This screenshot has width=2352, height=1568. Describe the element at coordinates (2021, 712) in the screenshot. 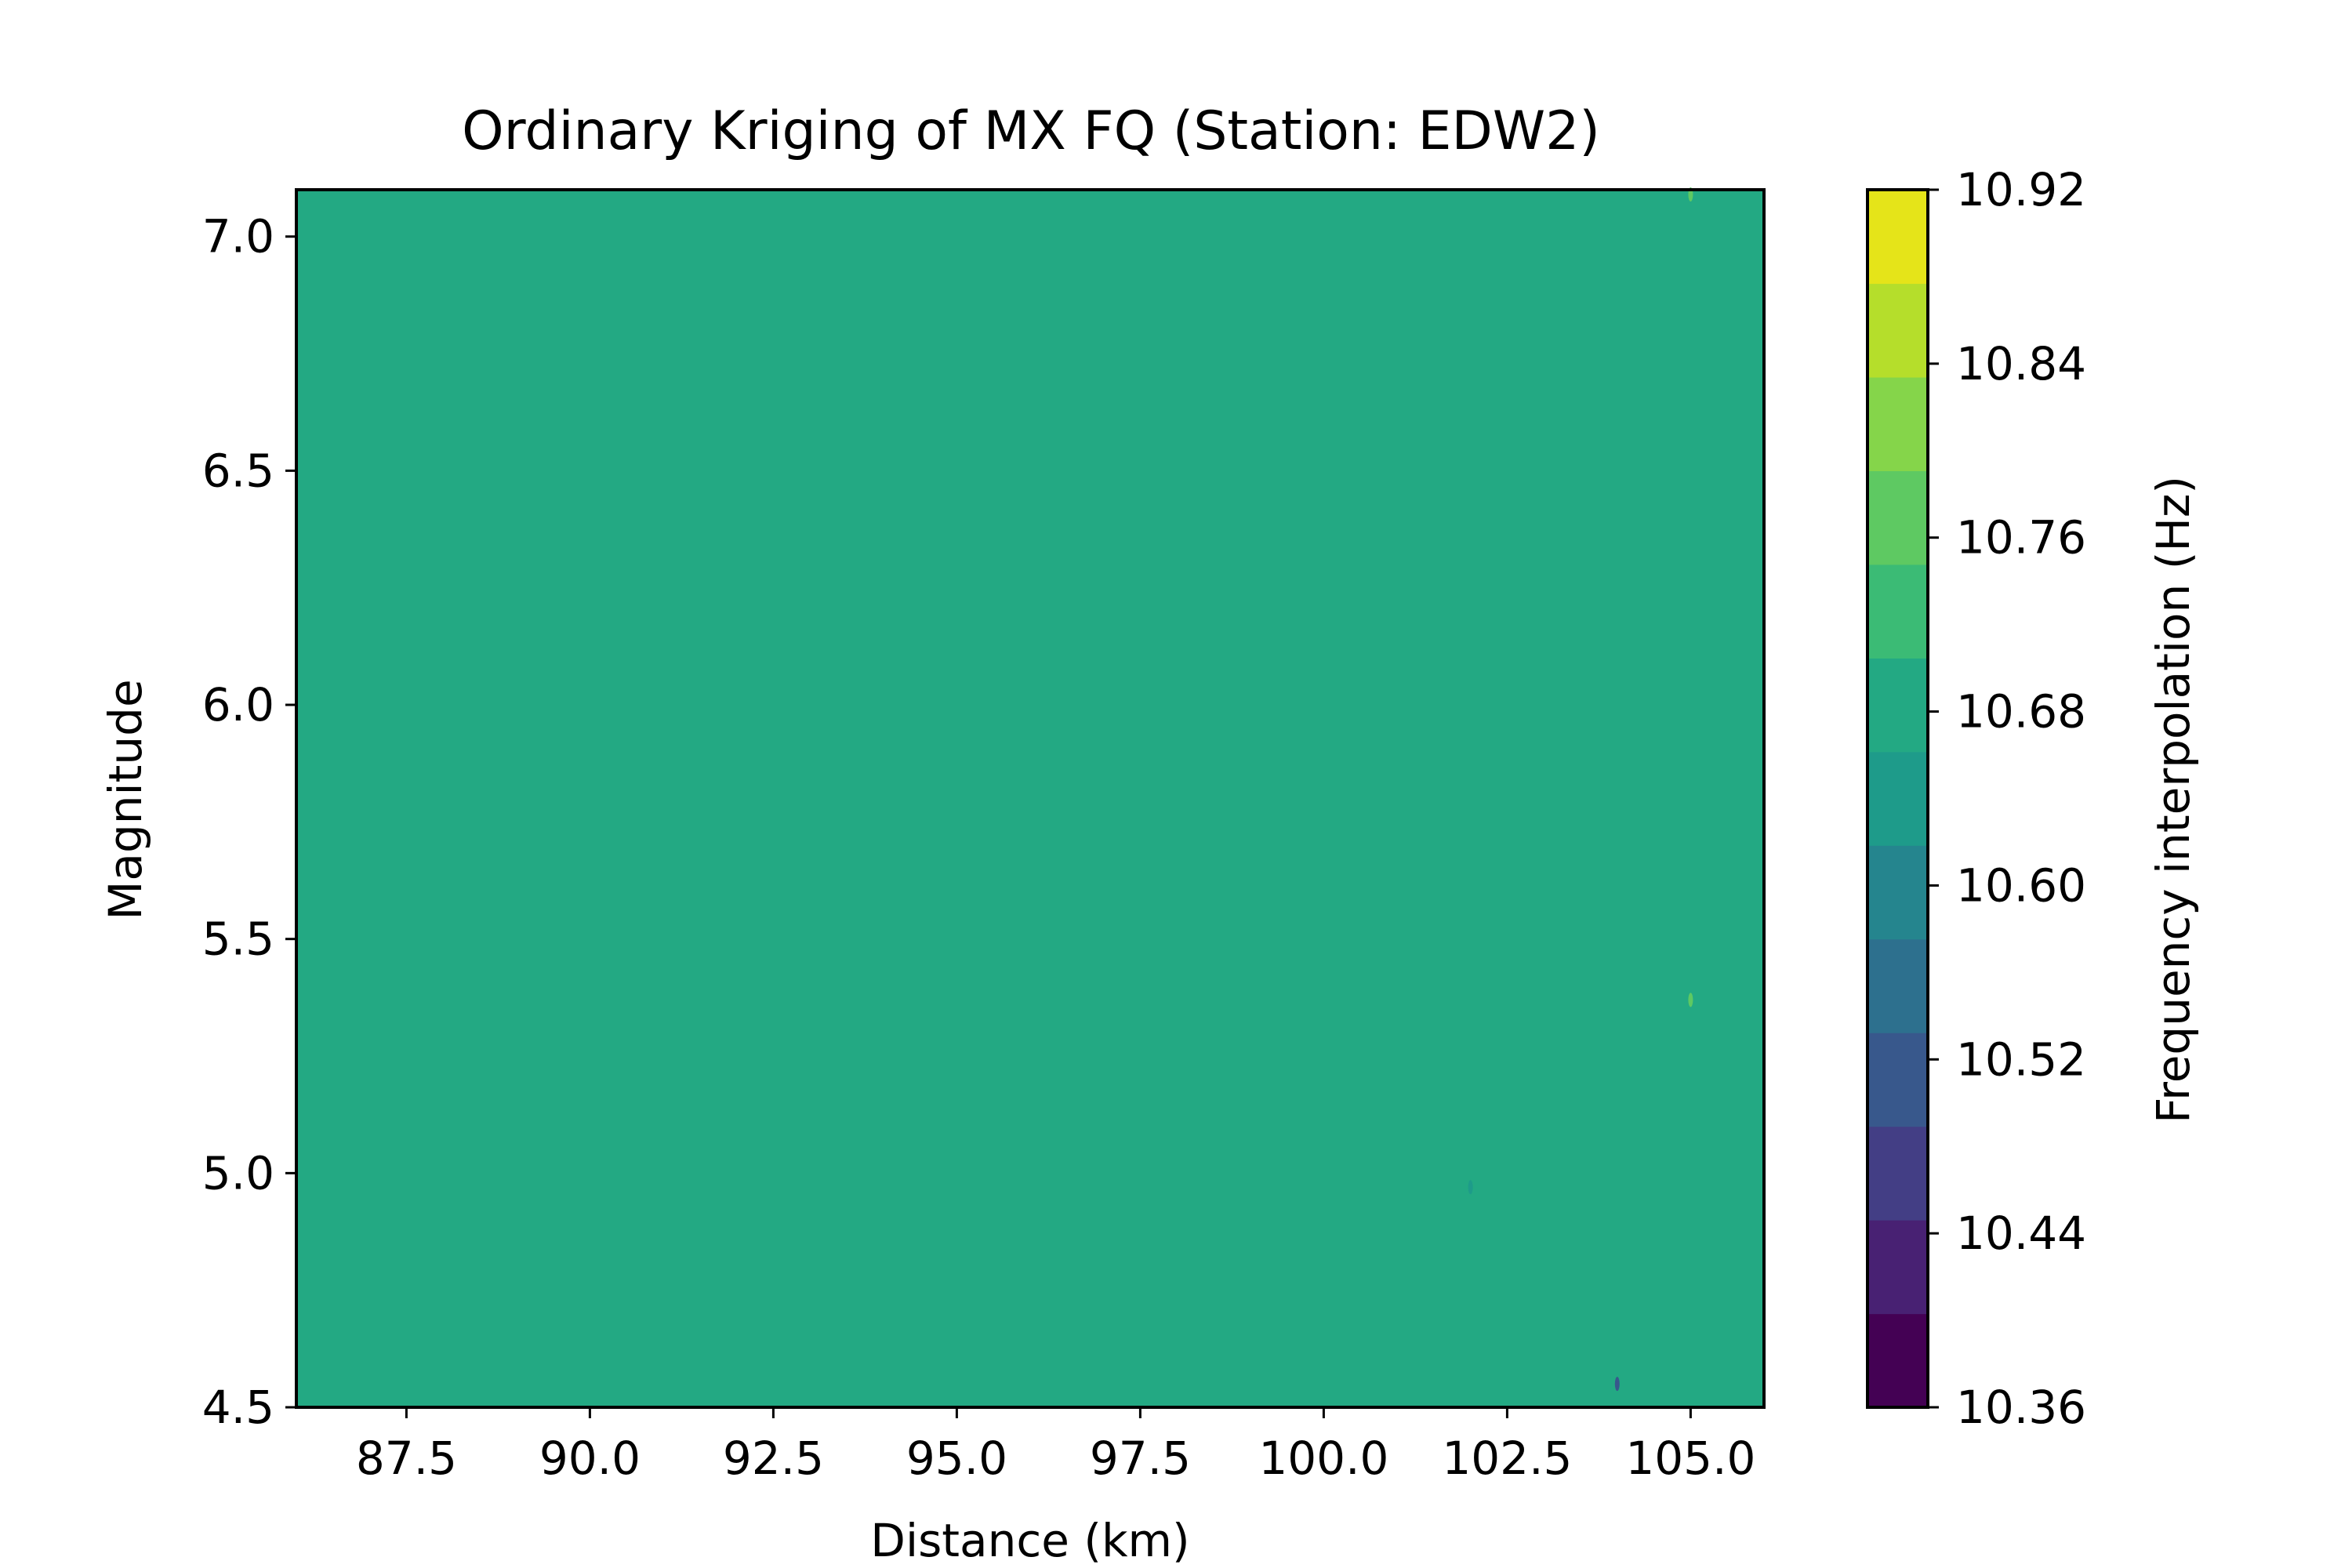

I see `colorbar-tick-label: 10.68` at that location.